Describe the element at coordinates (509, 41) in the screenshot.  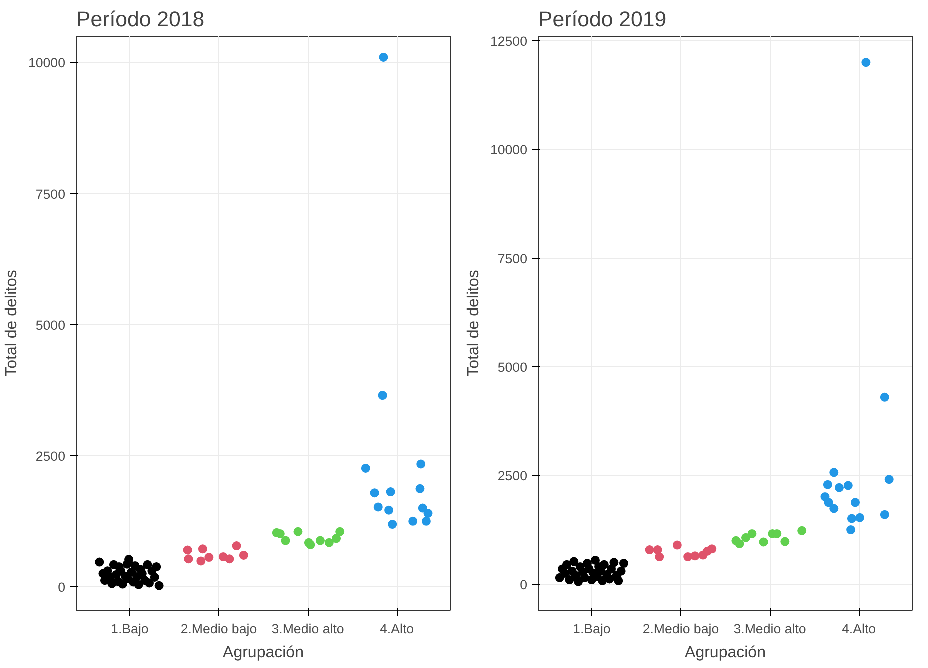
I see `y-tick-label: 12500` at that location.